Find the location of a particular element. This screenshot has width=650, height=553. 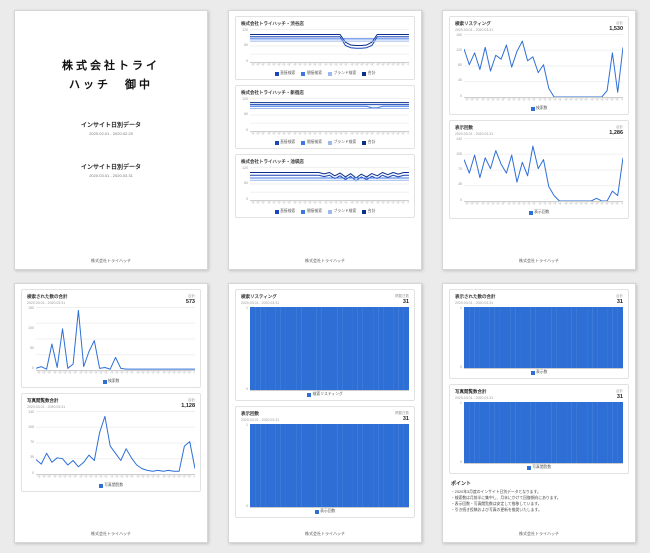

note-line: ・検索数は月前半に集中し、月末にかけて回復傾向にあります。 is located at coordinates (506, 498).